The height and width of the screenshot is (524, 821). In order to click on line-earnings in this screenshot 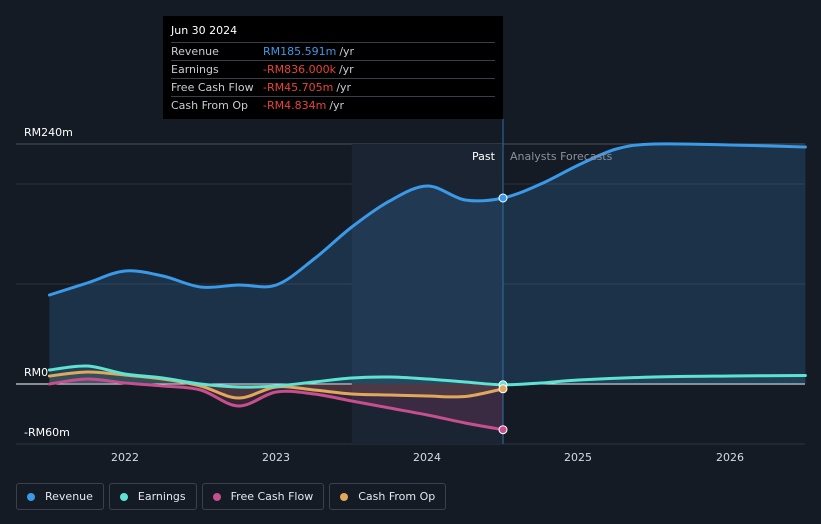, I will do `click(427, 376)`.